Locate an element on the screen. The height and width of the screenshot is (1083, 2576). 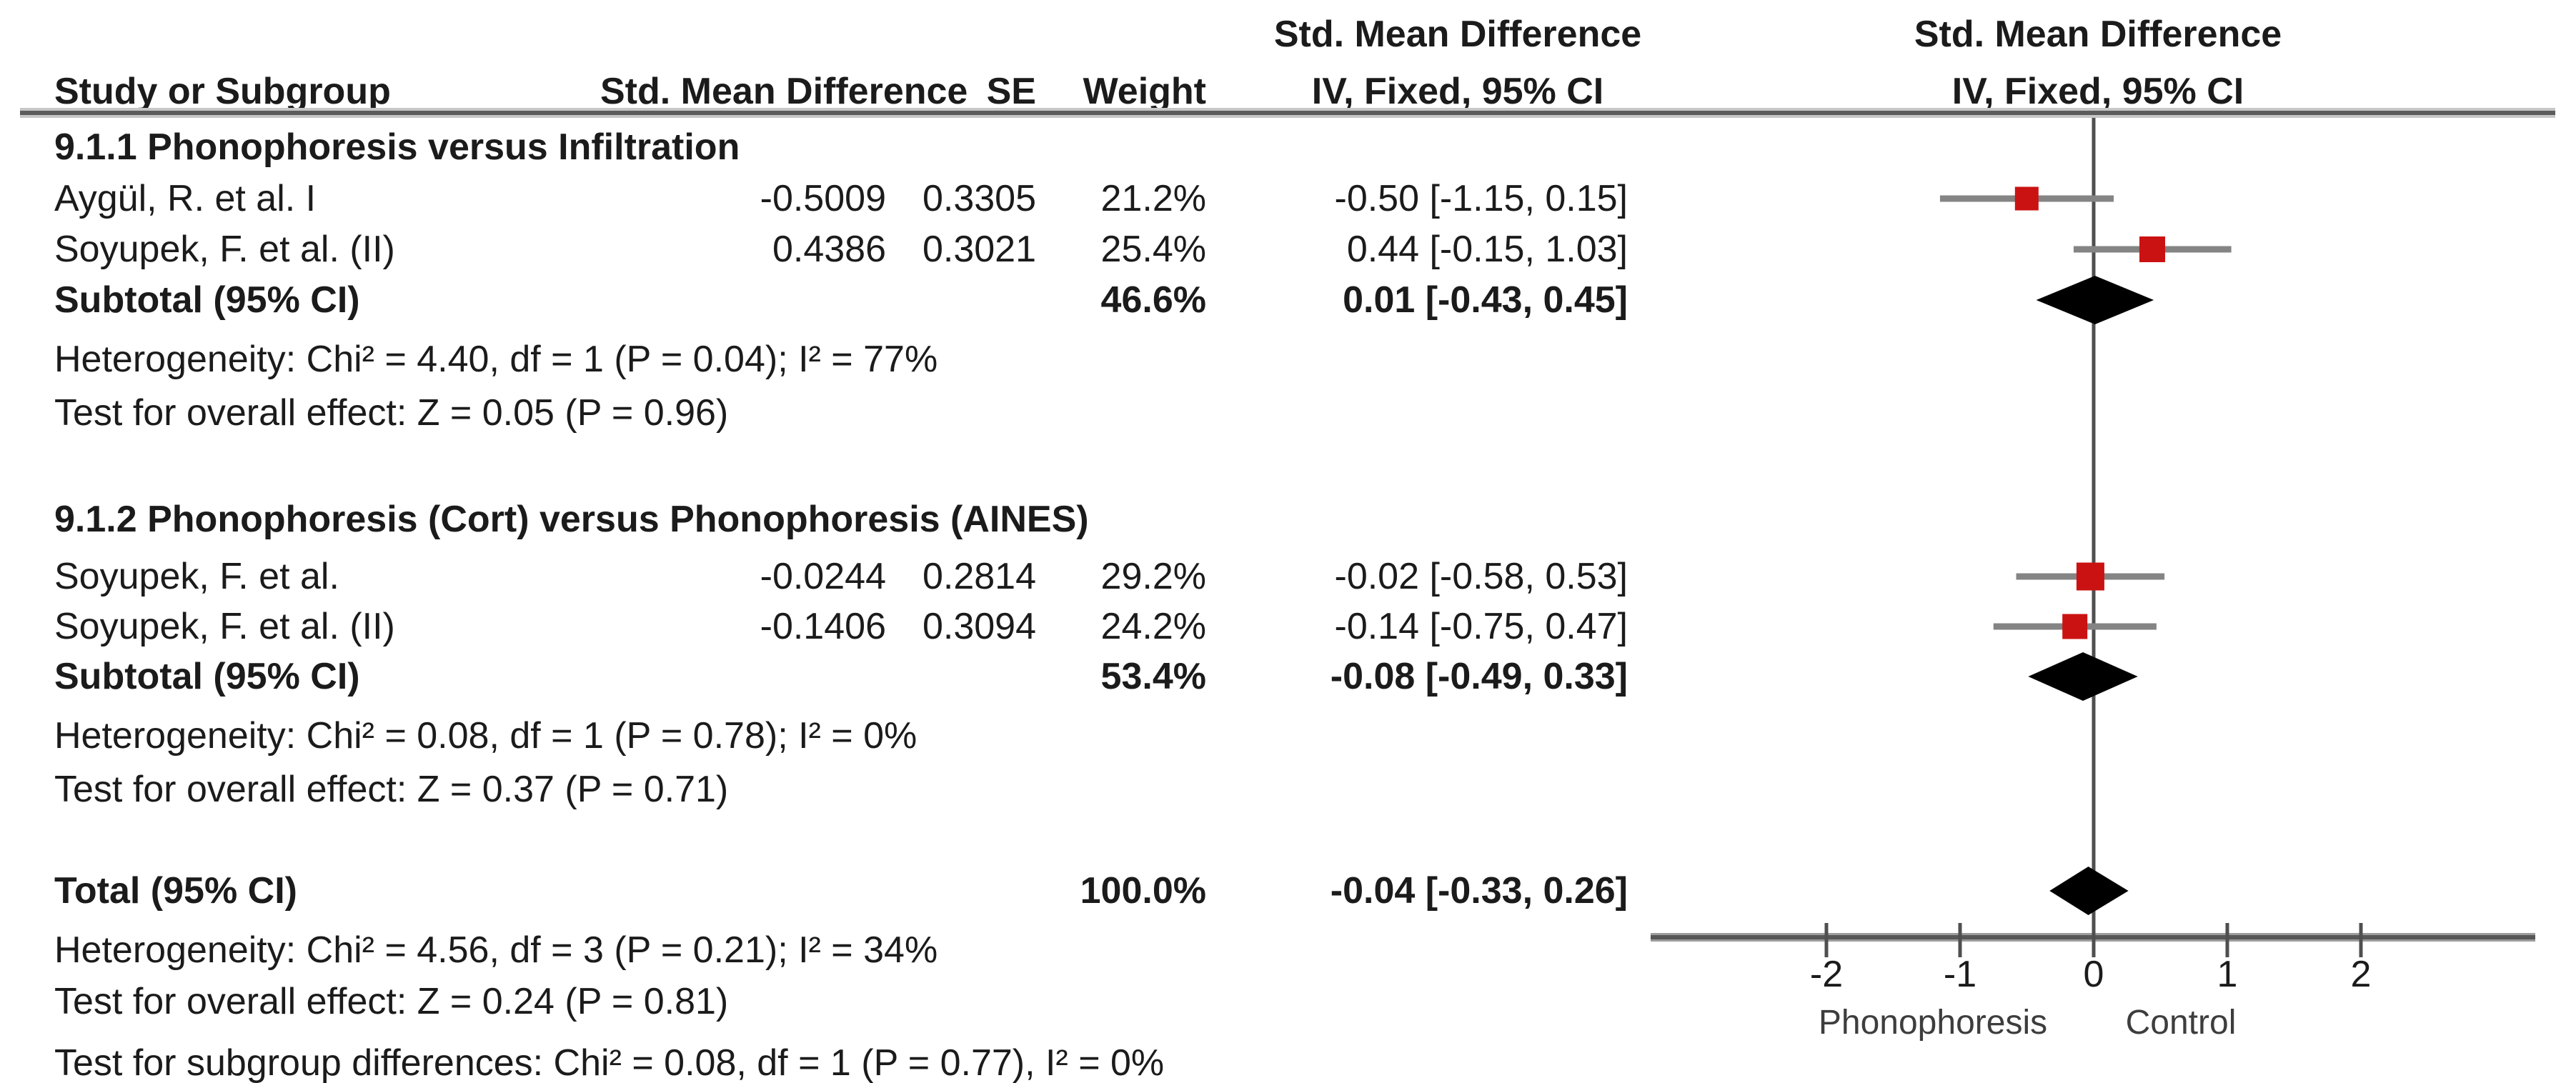
total-label: Total (95% CI) is located at coordinates (175, 891).